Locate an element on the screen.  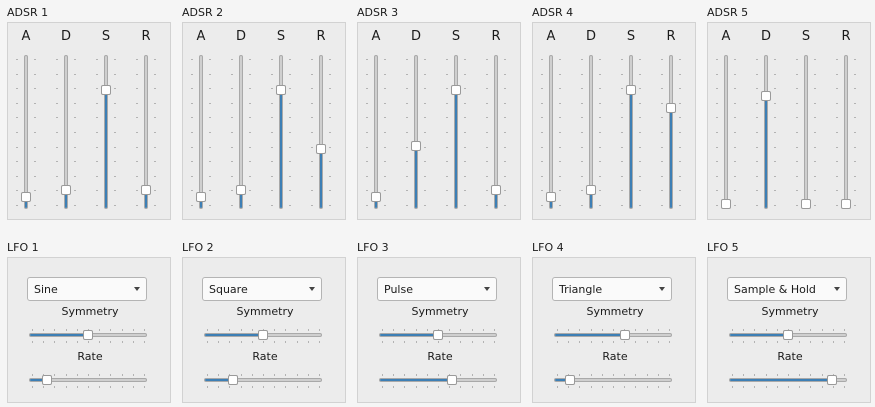
lfo-frame: Sine Symmetry Rate is located at coordinates (89, 330).